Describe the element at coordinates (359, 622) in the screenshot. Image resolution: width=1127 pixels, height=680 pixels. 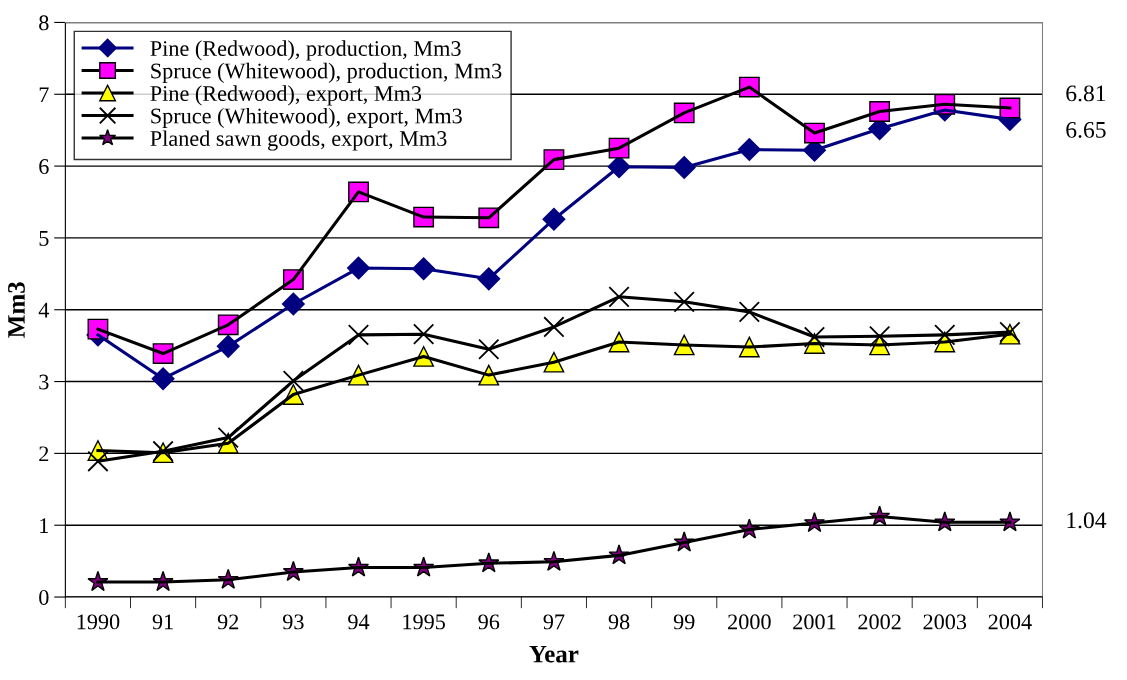
I see `x-tick-label: 94` at that location.